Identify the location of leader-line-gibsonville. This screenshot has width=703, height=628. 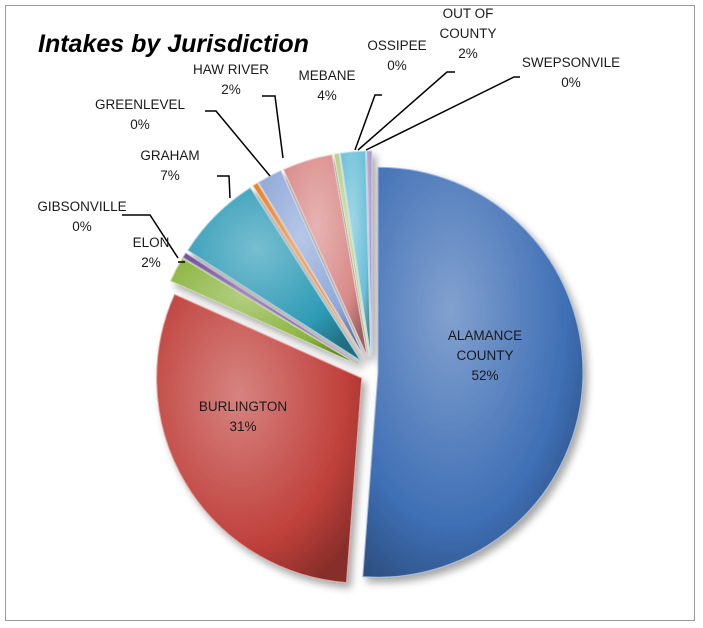
(150, 236).